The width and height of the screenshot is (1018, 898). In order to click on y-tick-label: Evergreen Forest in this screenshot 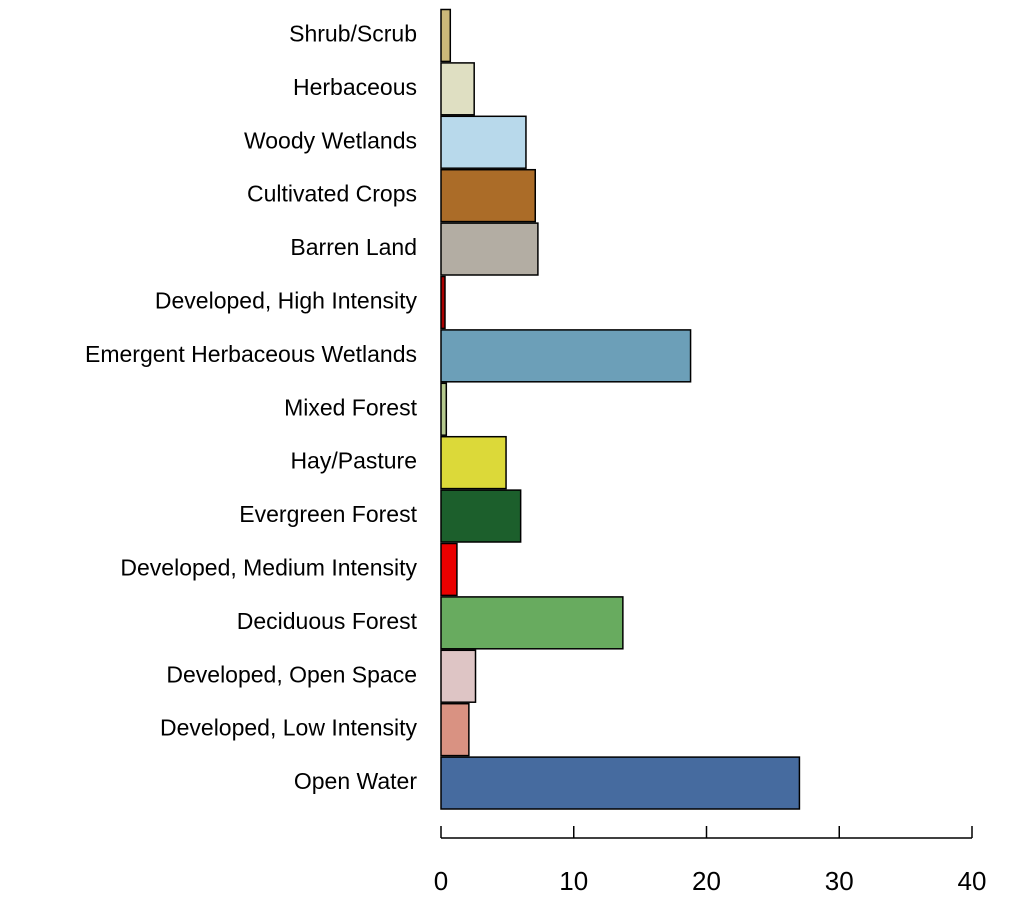, I will do `click(328, 514)`.